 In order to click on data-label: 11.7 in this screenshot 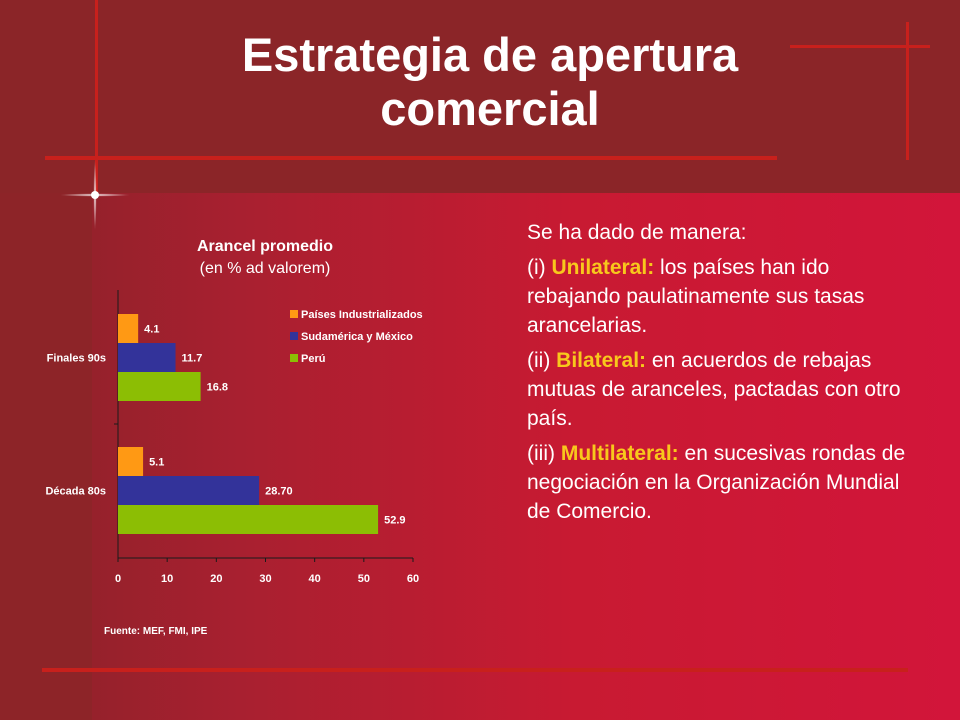, I will do `click(192, 359)`.